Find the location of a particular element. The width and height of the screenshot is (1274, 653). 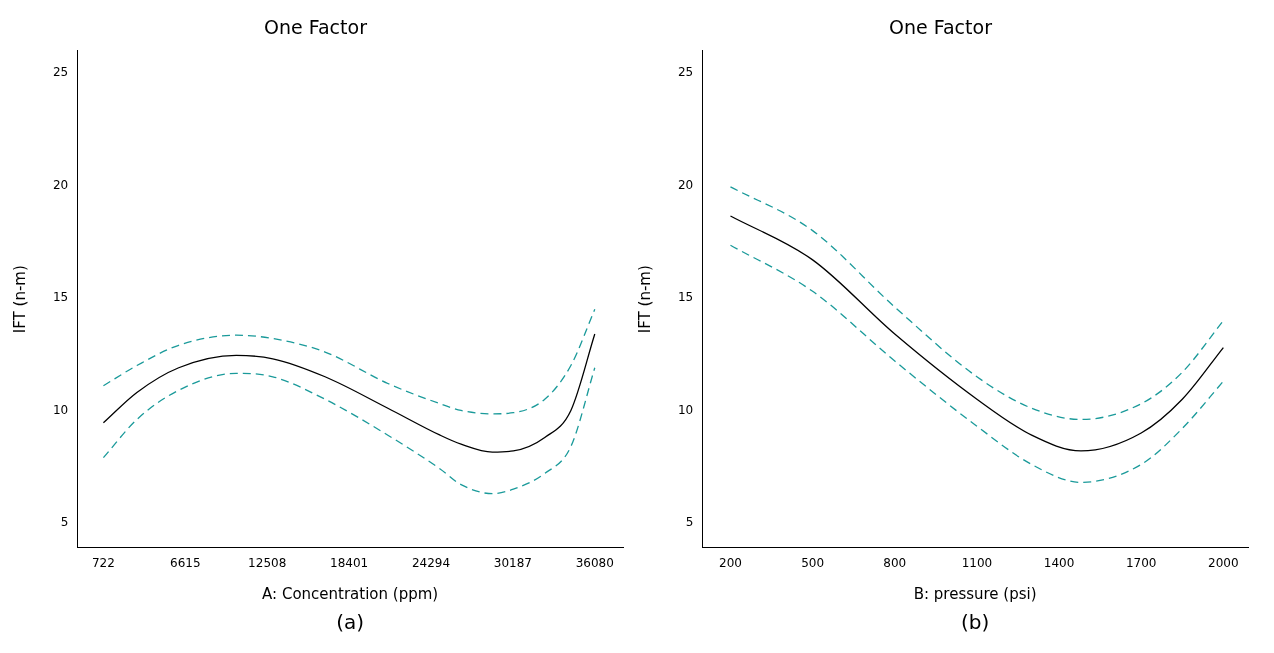

x-tick-label: 30187 is located at coordinates (512, 562).